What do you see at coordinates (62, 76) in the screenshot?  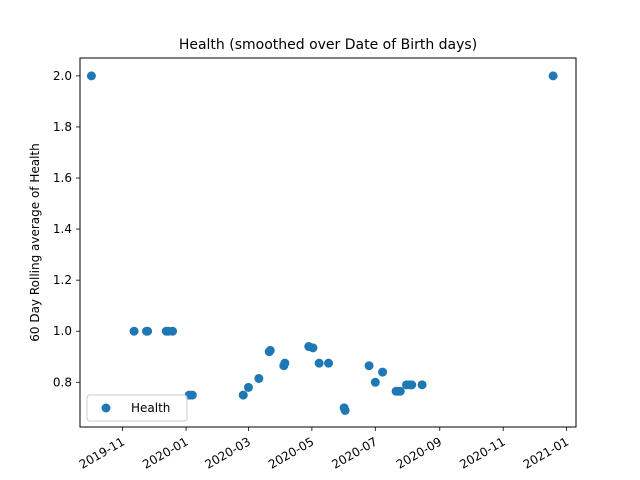 I see `y-tick-label: 2.0` at bounding box center [62, 76].